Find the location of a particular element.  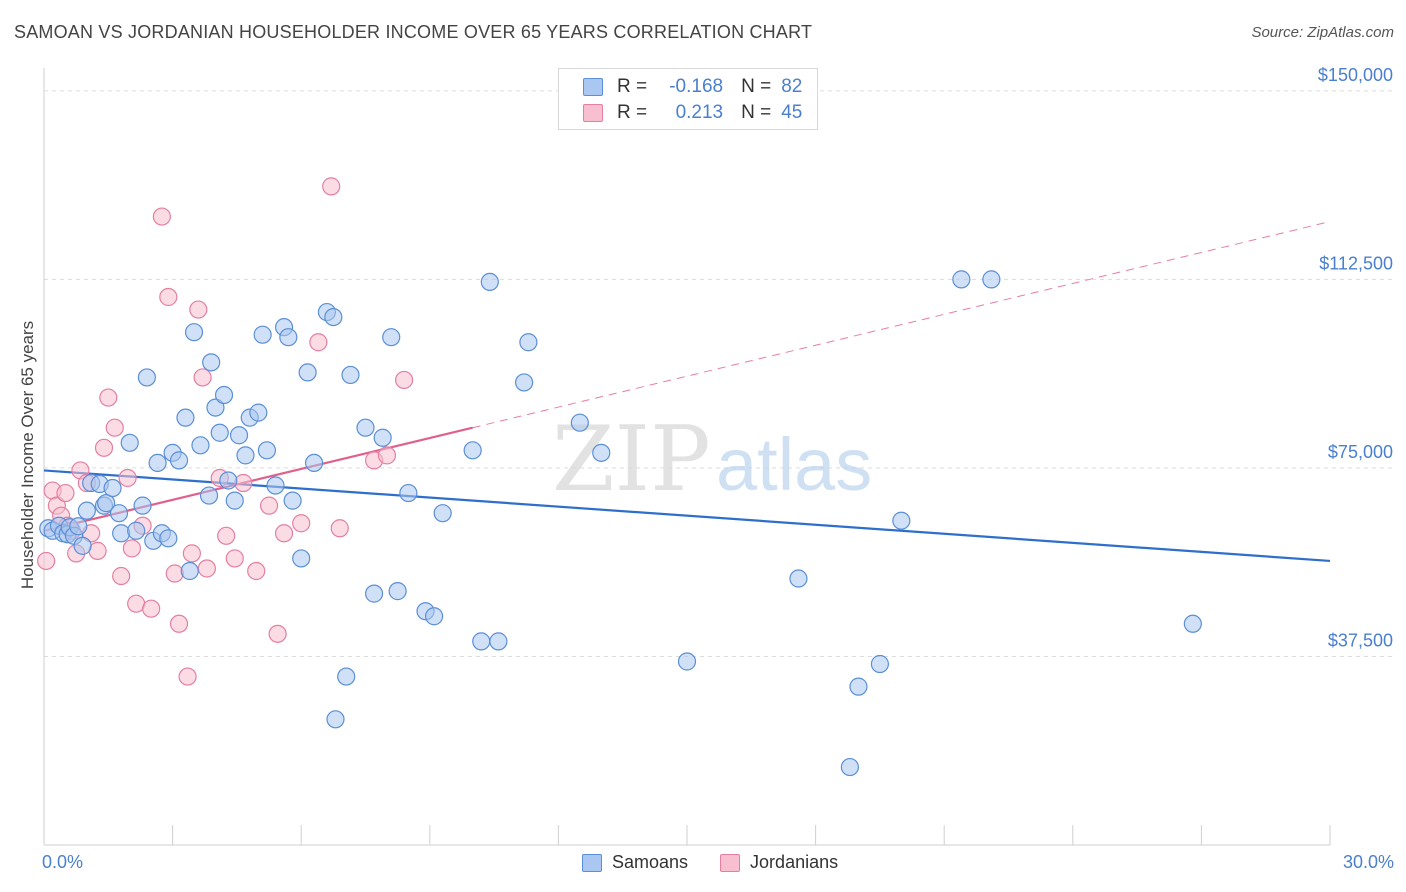

jordanians-swatch is located at coordinates (593, 113).